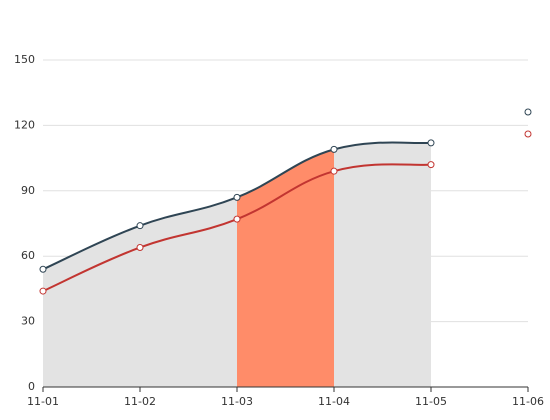 This screenshot has width=550, height=420. Describe the element at coordinates (24, 59) in the screenshot. I see `y-tick-label: 150` at that location.